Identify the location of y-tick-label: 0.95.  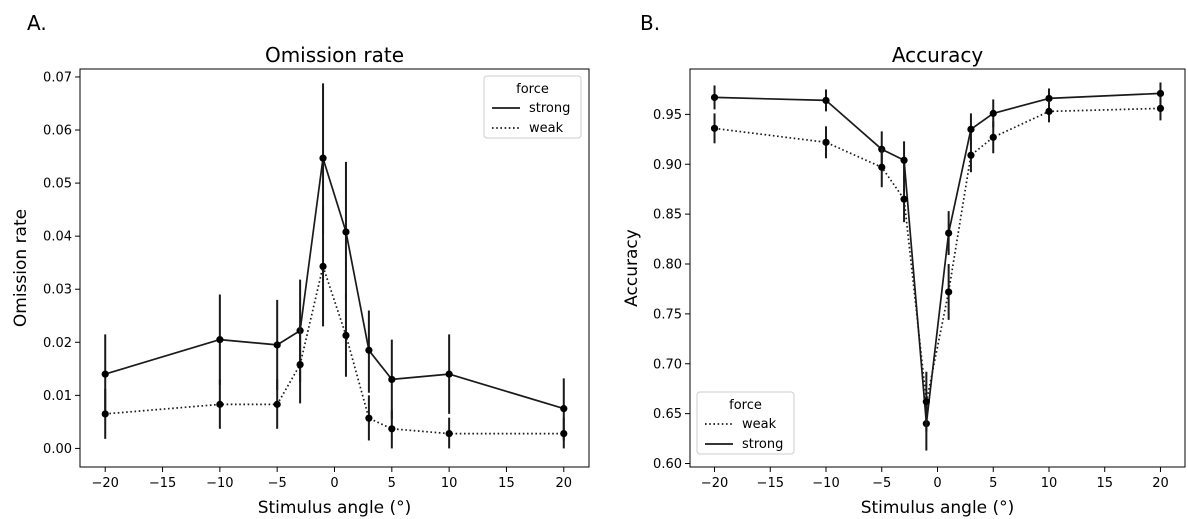
(667, 115).